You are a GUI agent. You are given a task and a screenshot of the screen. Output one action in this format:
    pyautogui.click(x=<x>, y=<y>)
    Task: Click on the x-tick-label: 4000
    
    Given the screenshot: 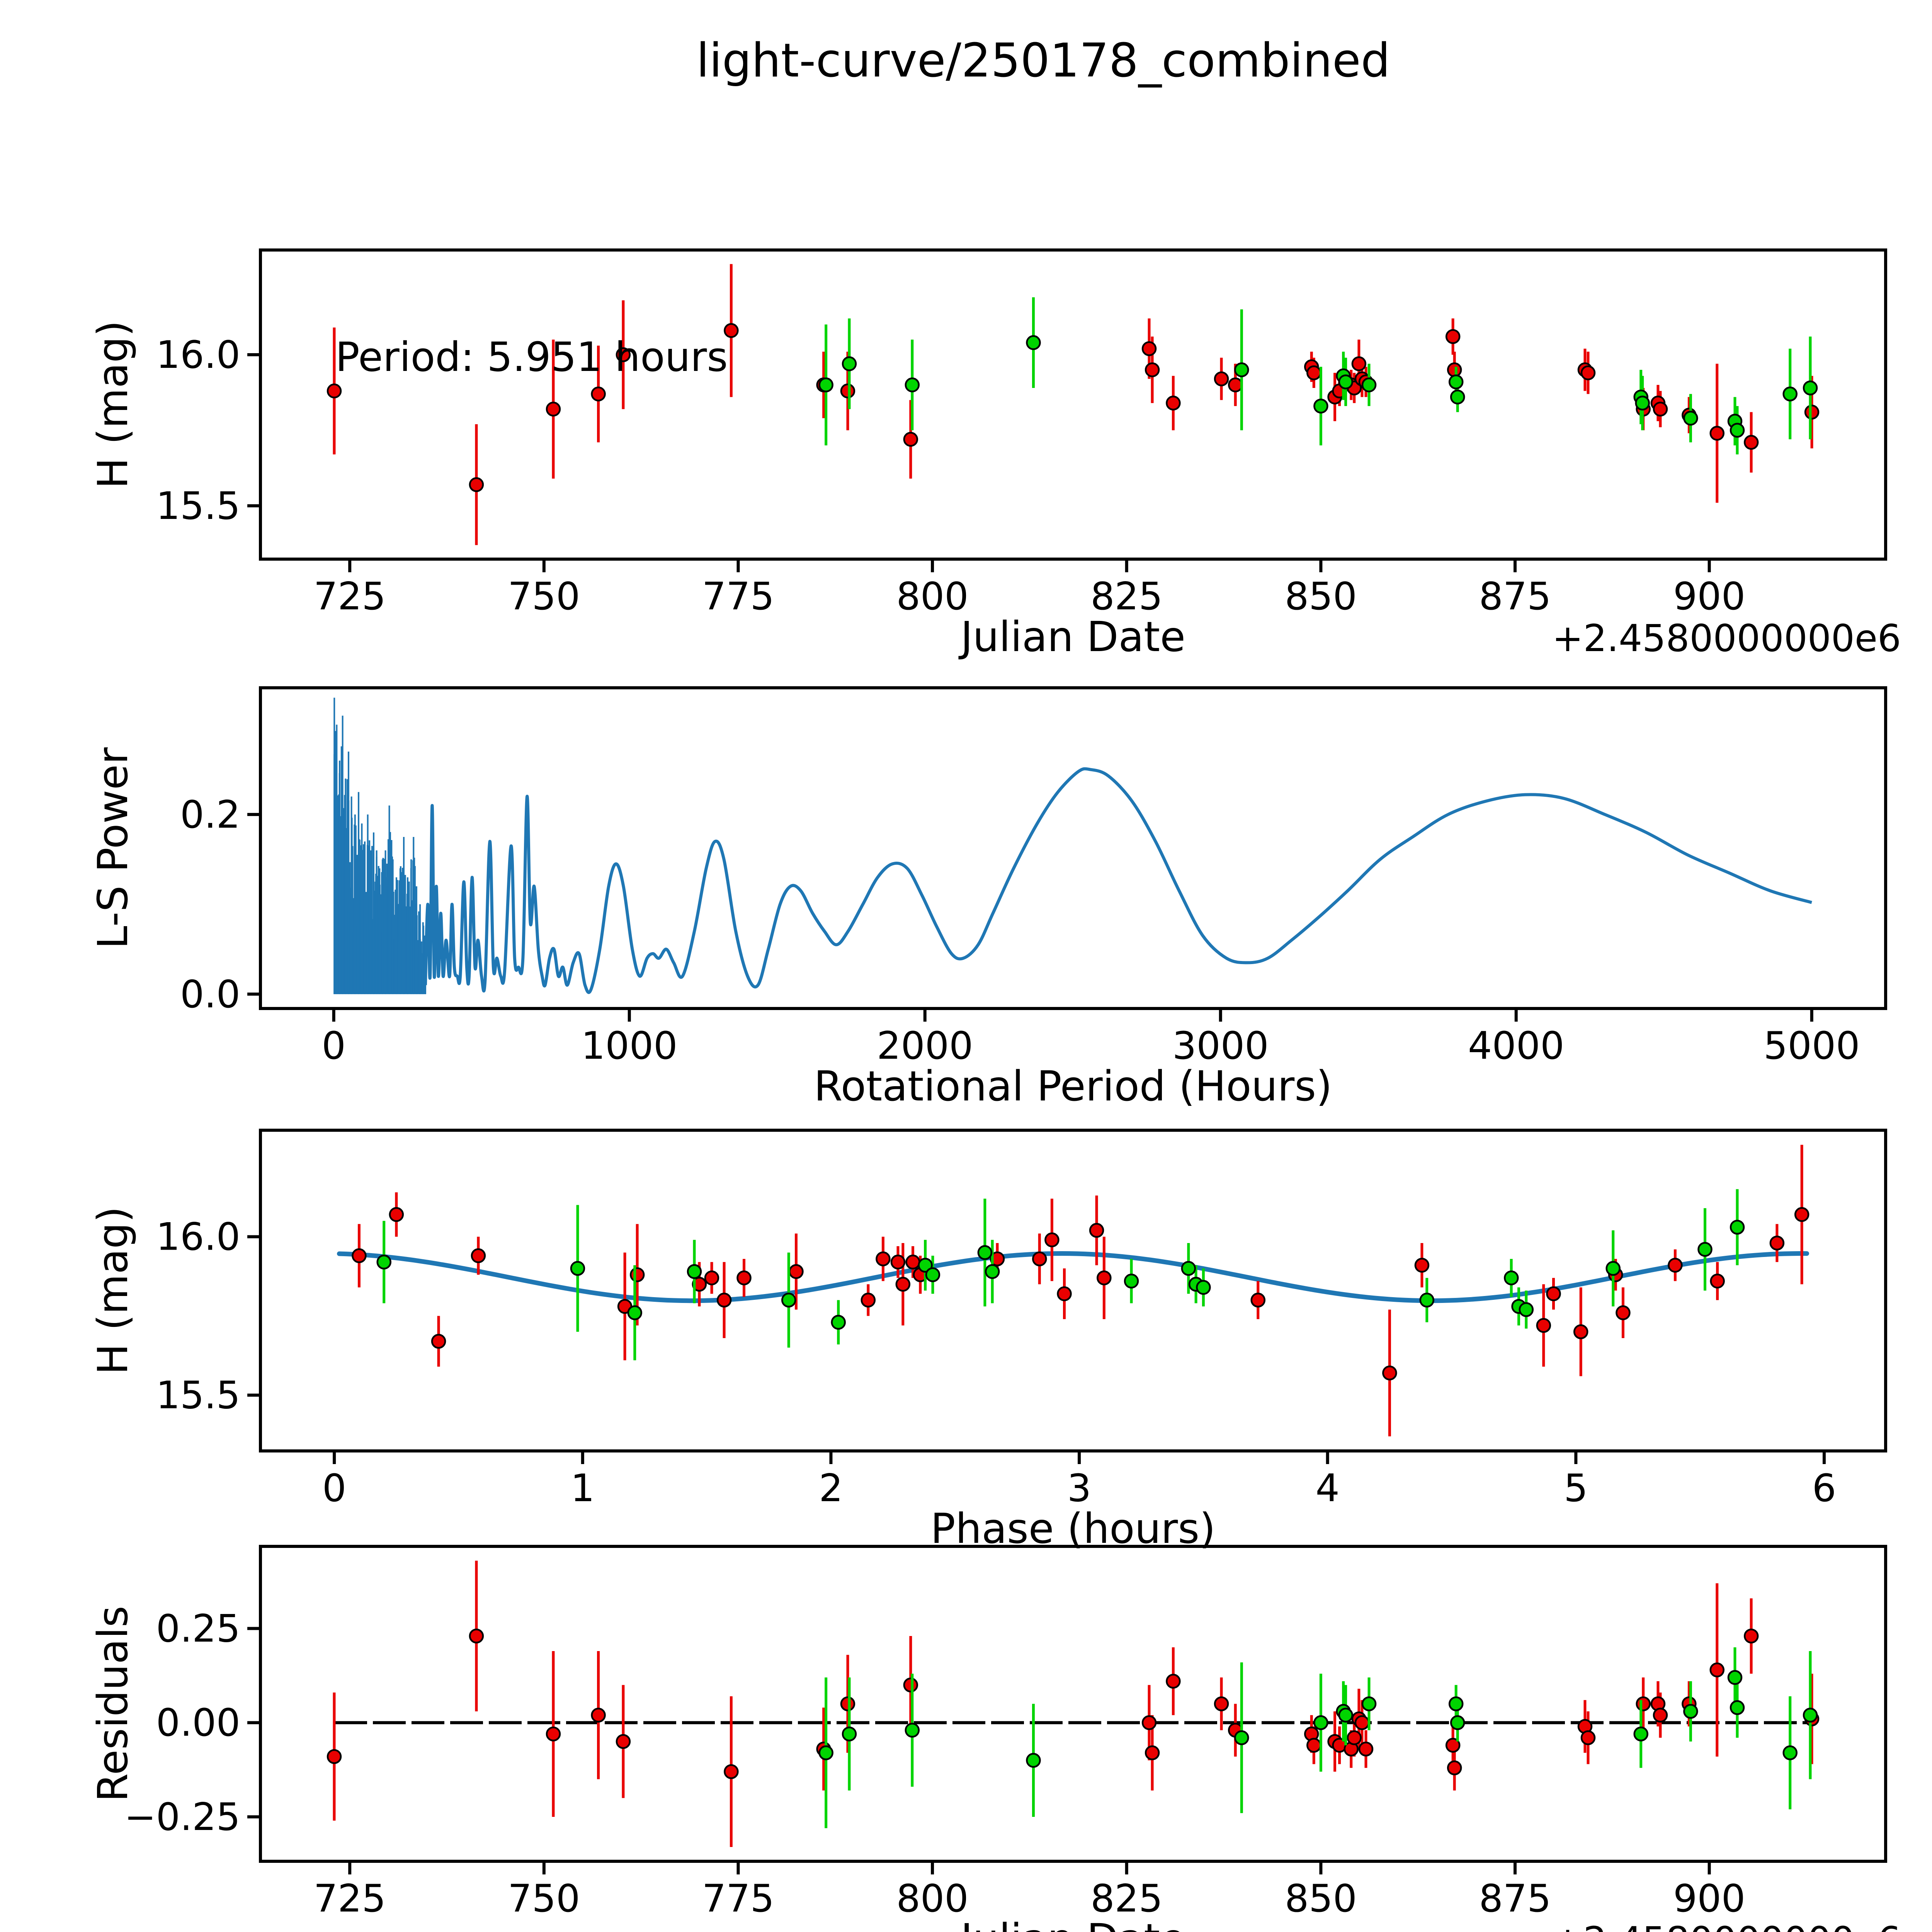 What is the action you would take?
    pyautogui.click(x=1516, y=1046)
    